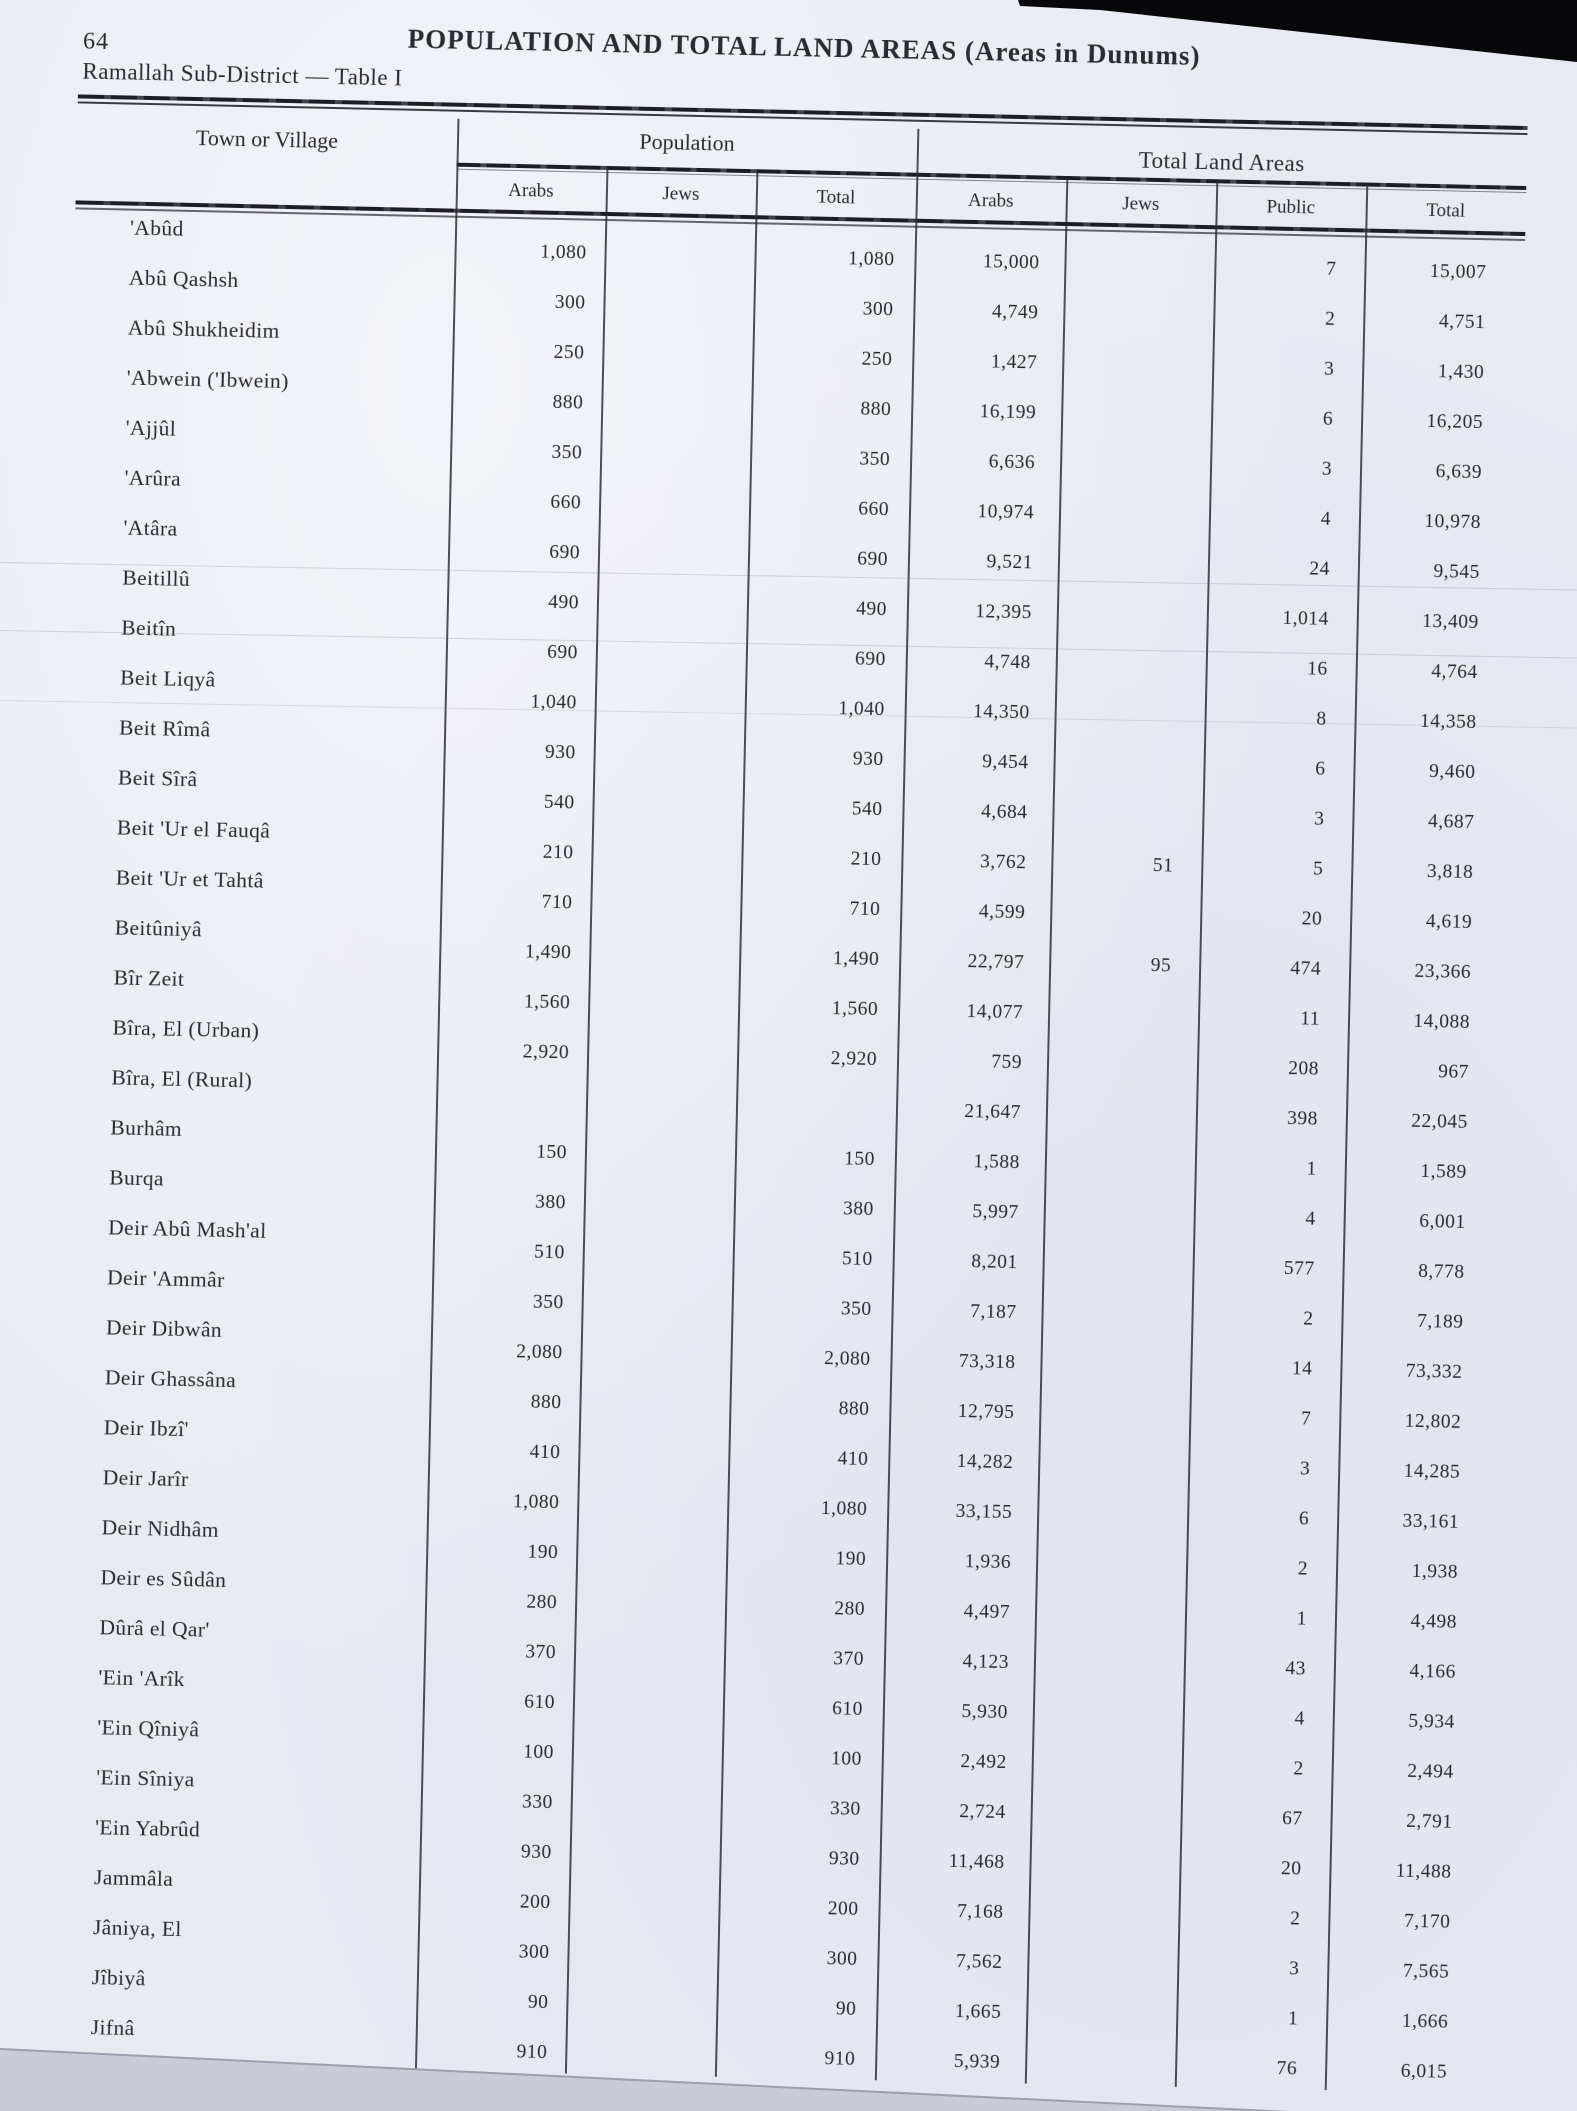 The width and height of the screenshot is (1577, 2111). What do you see at coordinates (1442, 1022) in the screenshot?
I see `land-total-value: 14,088` at bounding box center [1442, 1022].